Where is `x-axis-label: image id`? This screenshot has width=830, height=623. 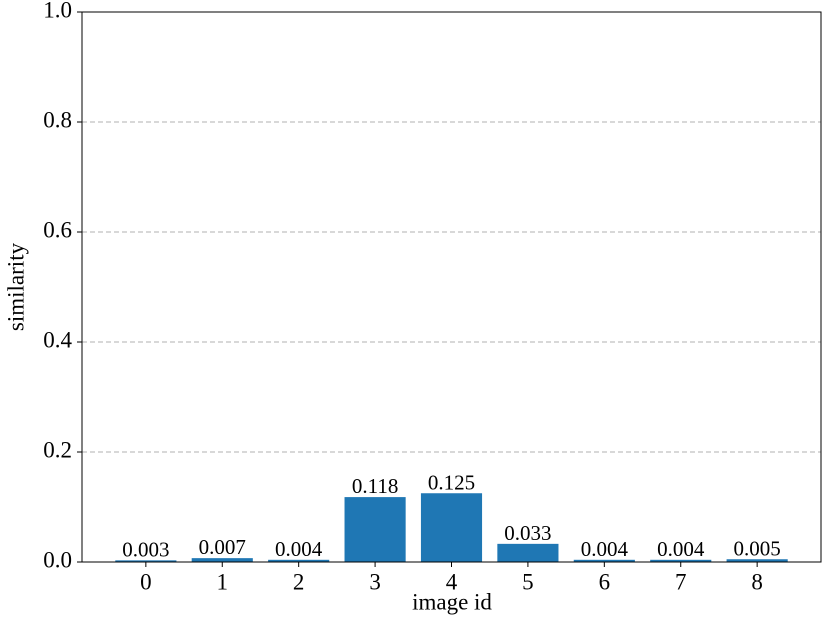
x-axis-label: image id is located at coordinates (452, 601).